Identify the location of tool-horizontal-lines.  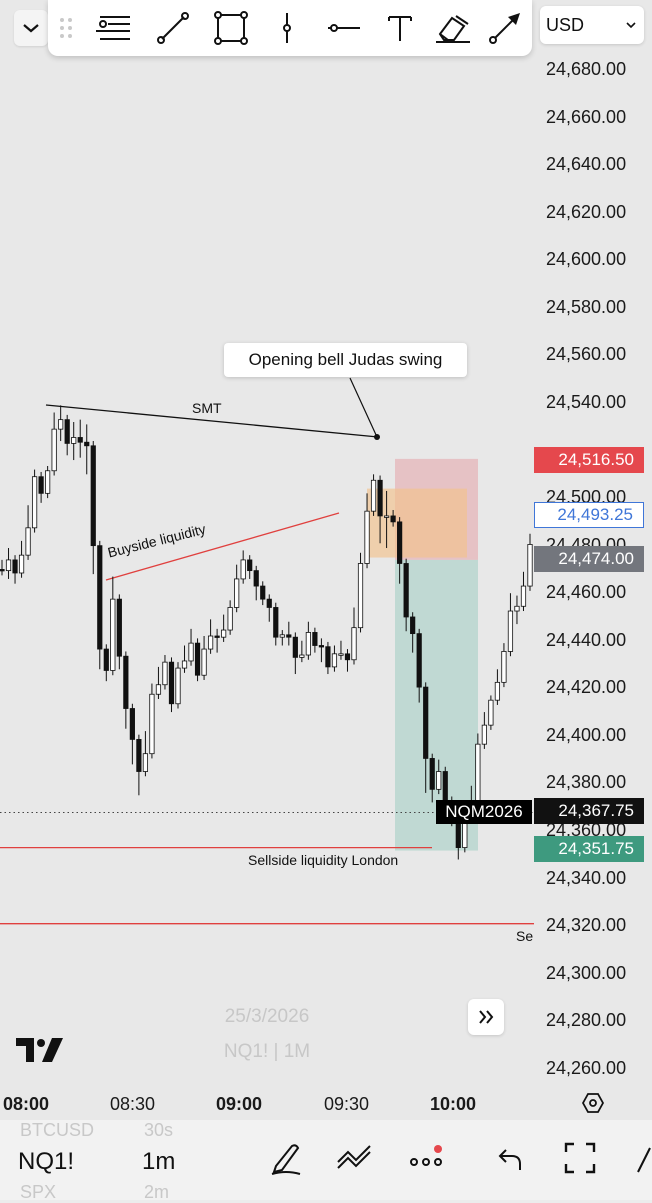
(114, 28).